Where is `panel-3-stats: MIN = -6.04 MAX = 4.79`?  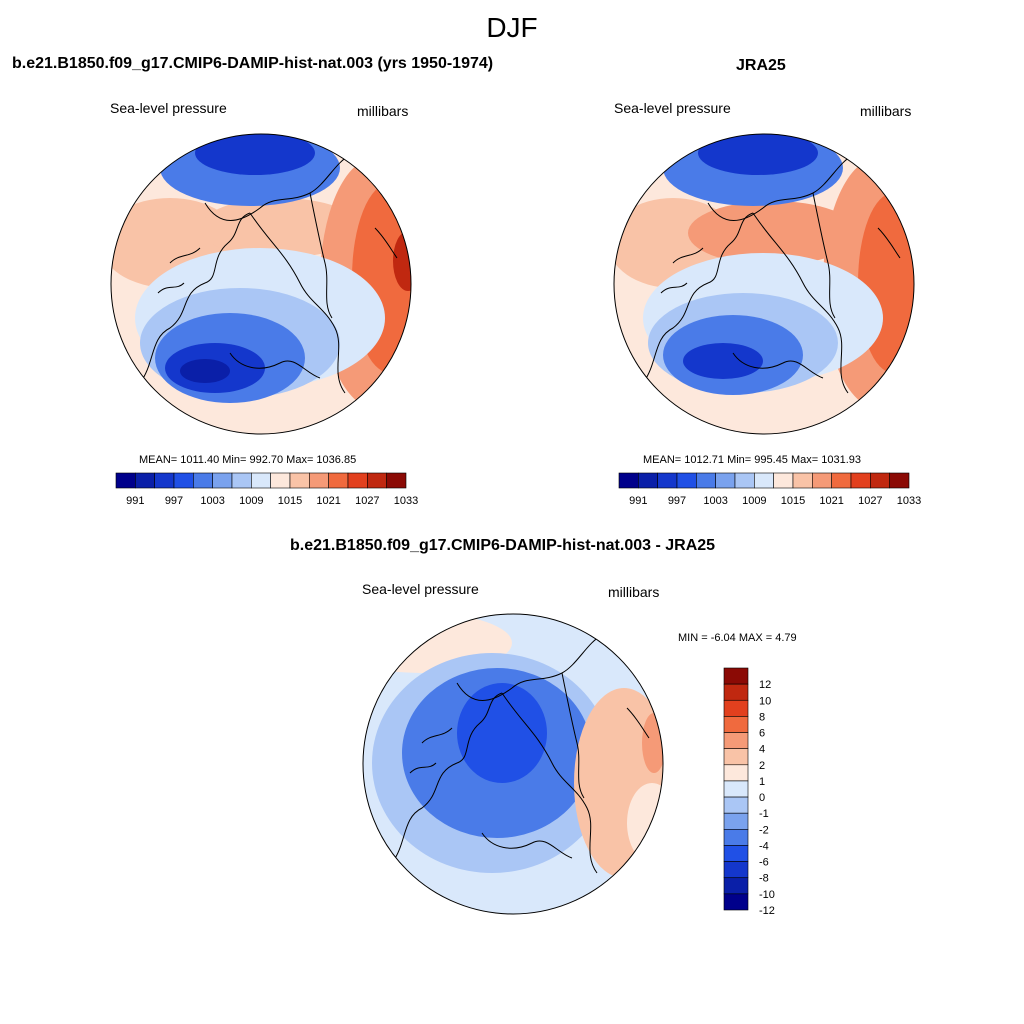
panel-3-stats: MIN = -6.04 MAX = 4.79 is located at coordinates (737, 638).